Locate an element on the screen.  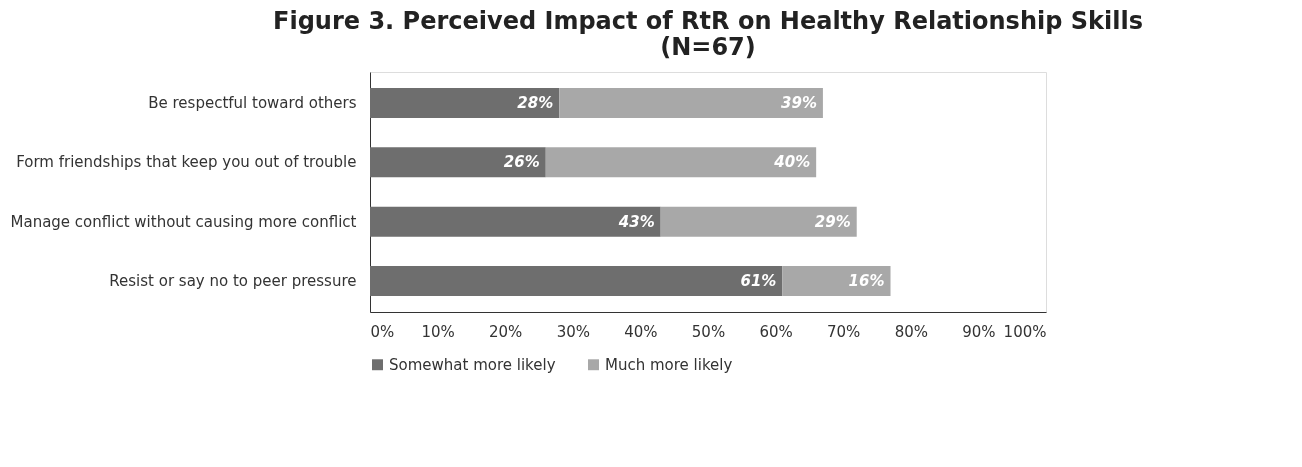
y-tick-label: Manage conflict without causing more conflict is located at coordinates (183, 221).